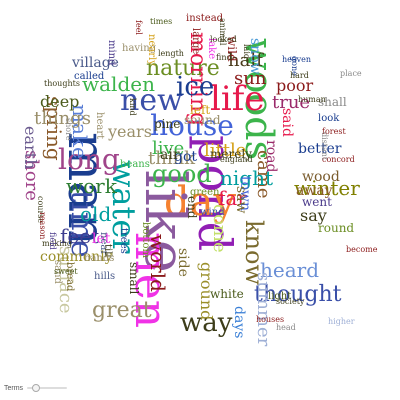  I want to click on word-far: far, so click(232, 198).